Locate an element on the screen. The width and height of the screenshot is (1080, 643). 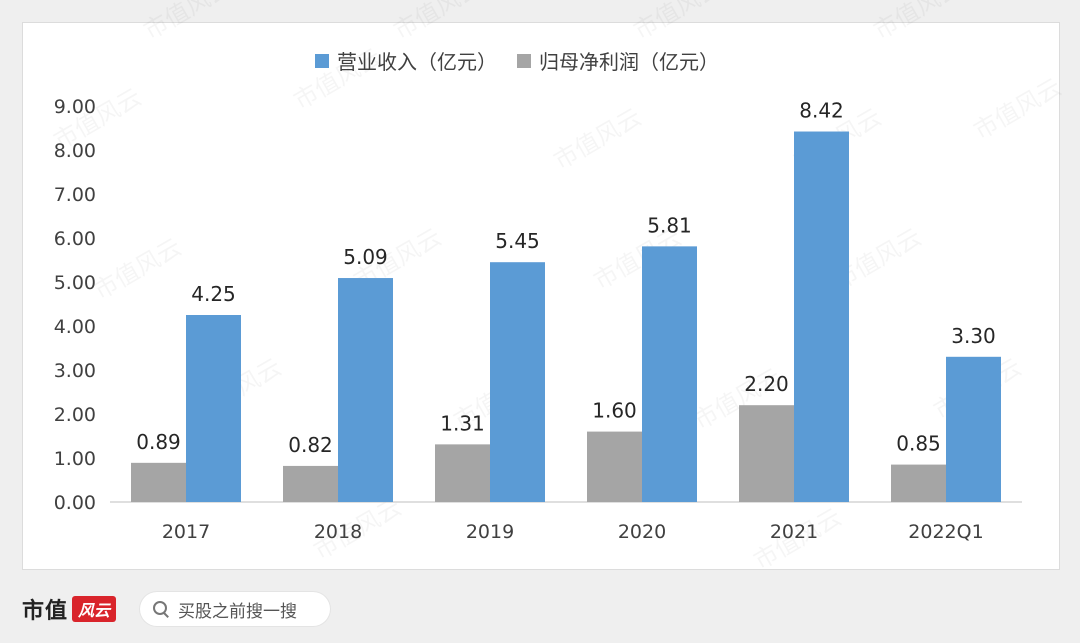
data-label: 5.81 is located at coordinates (669, 225).